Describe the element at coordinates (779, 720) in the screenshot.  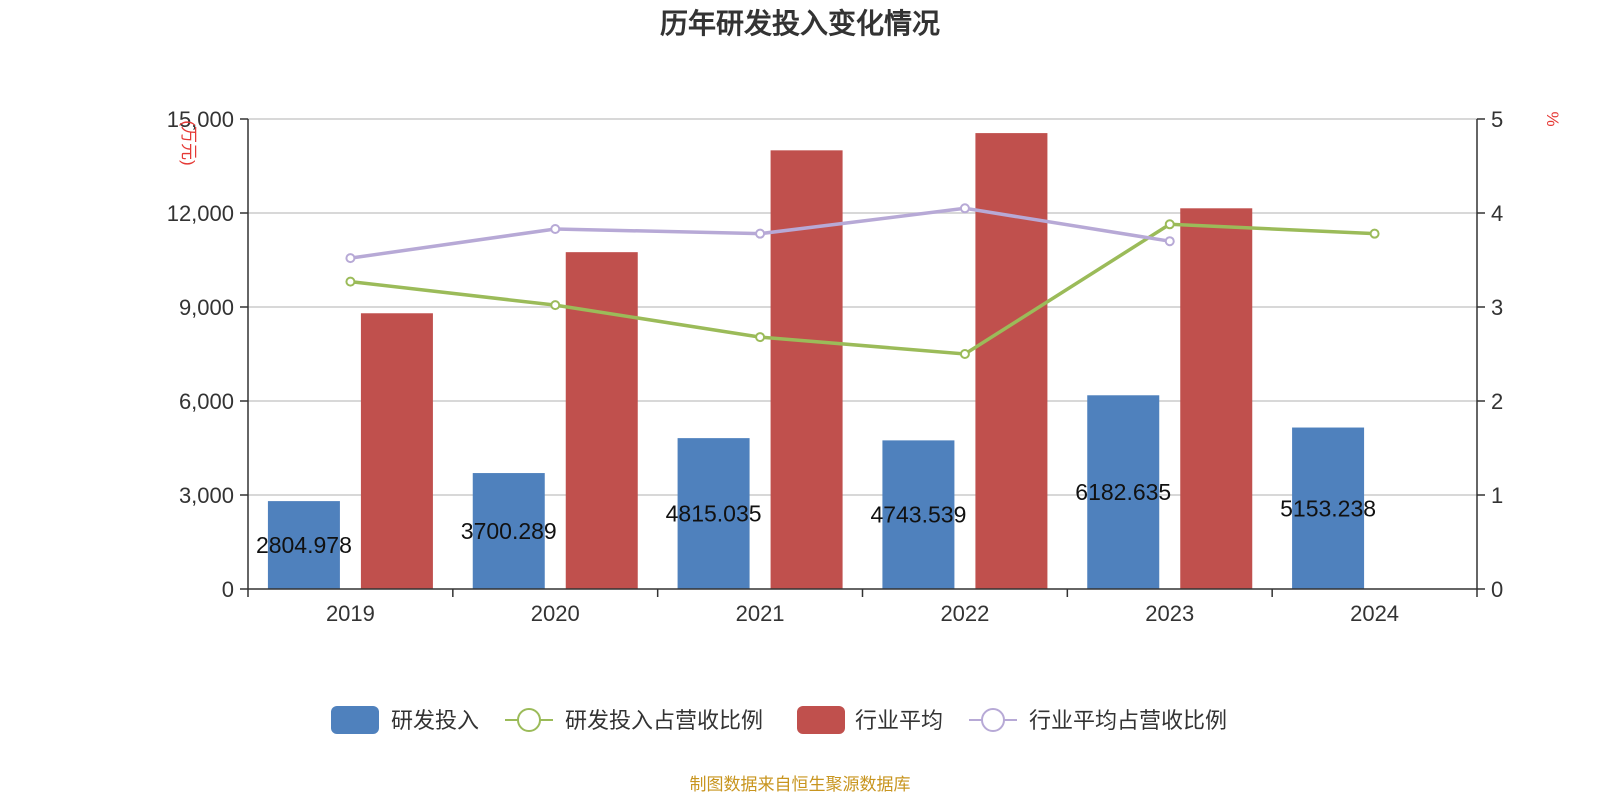
I see `legend: 研发投入 研发投入占营收比例 行业平均 行业平均占营收比例` at that location.